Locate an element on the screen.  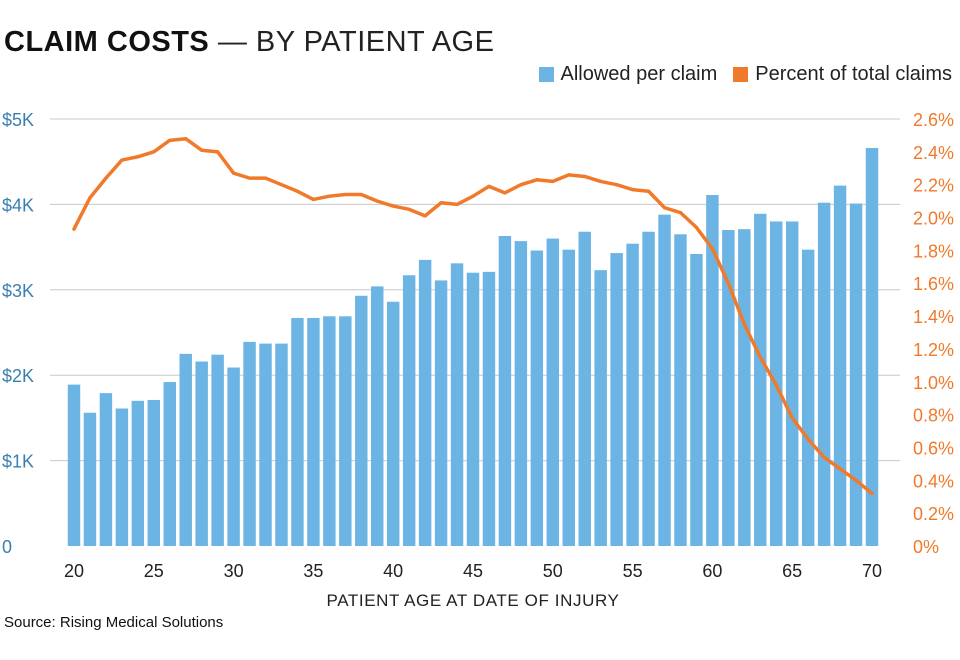
legend-item-percent: Percent of total claims is located at coordinates (842, 74).